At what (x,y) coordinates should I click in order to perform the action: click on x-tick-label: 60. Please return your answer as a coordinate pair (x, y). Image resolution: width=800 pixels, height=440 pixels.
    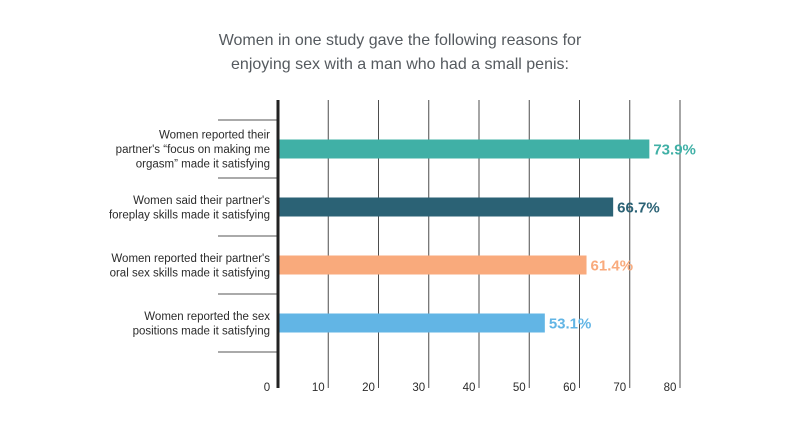
    Looking at the image, I should click on (569, 388).